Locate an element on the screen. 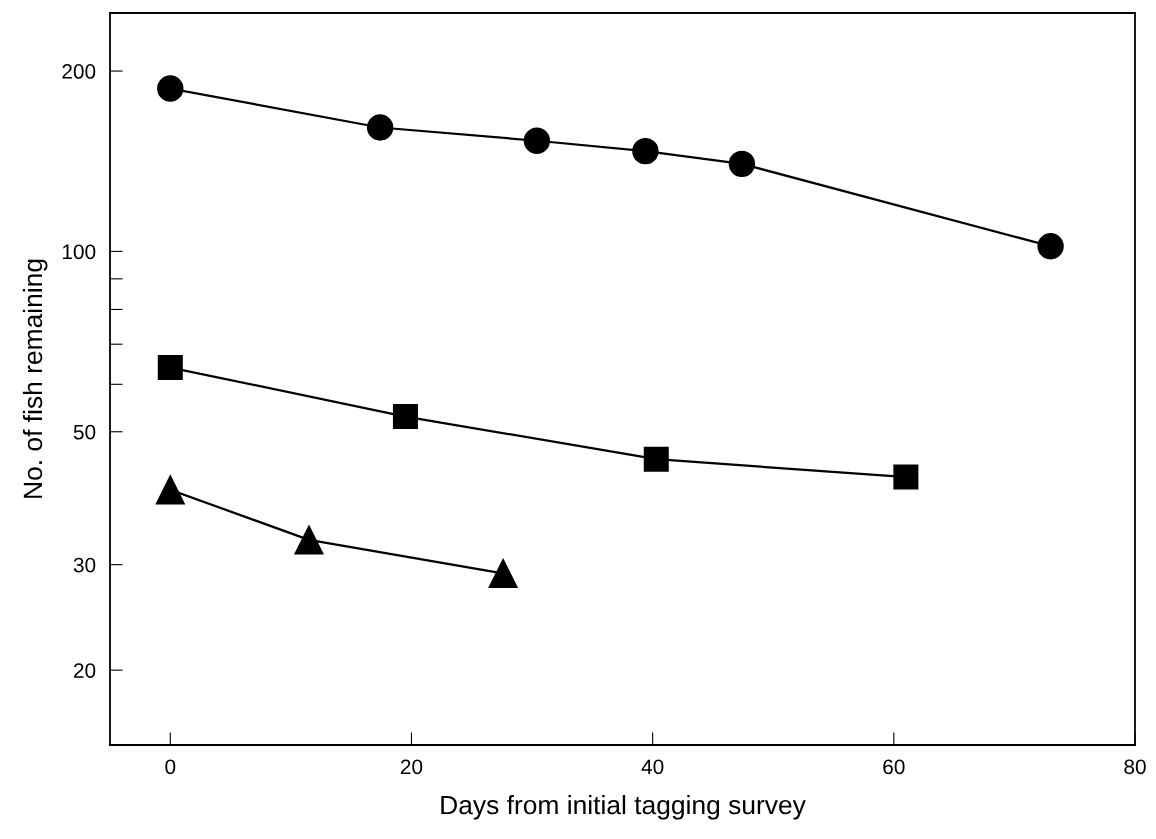 The image size is (1156, 839). y-tick-label: 30 is located at coordinates (84, 565).